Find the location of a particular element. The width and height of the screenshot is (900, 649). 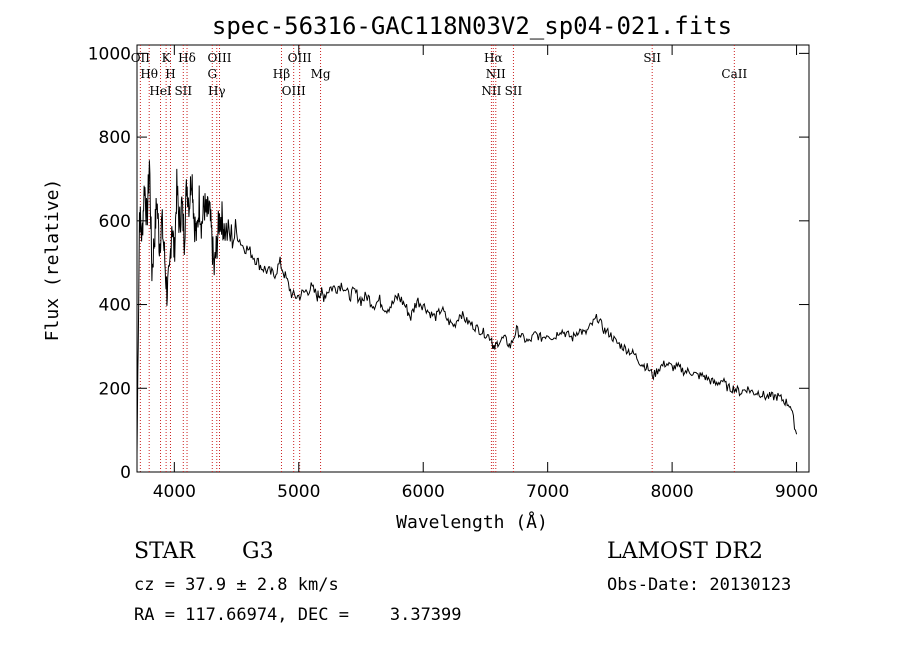

object-subclass: G3 is located at coordinates (258, 551).